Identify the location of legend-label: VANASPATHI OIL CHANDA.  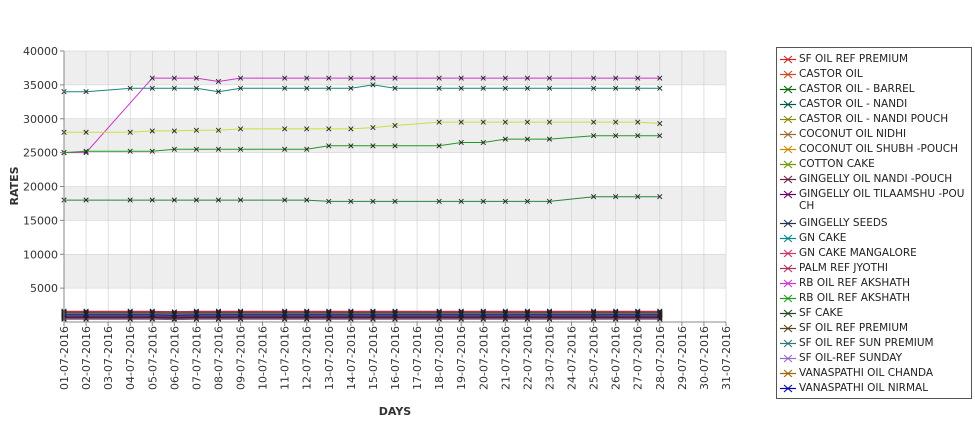
(866, 373).